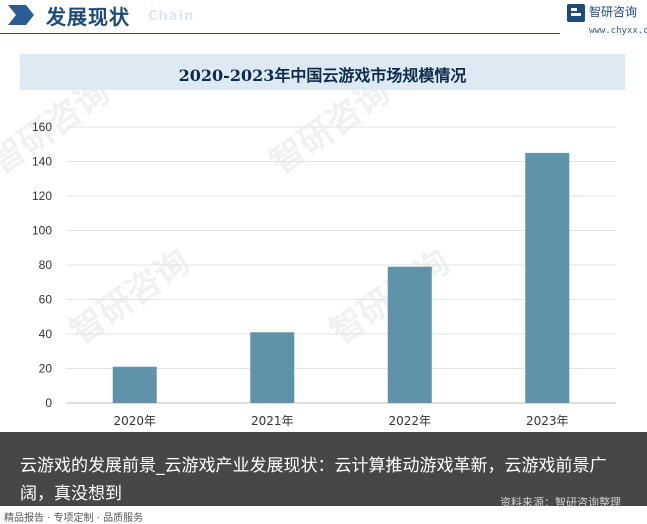  I want to click on y-tick-label: 20, so click(46, 369).